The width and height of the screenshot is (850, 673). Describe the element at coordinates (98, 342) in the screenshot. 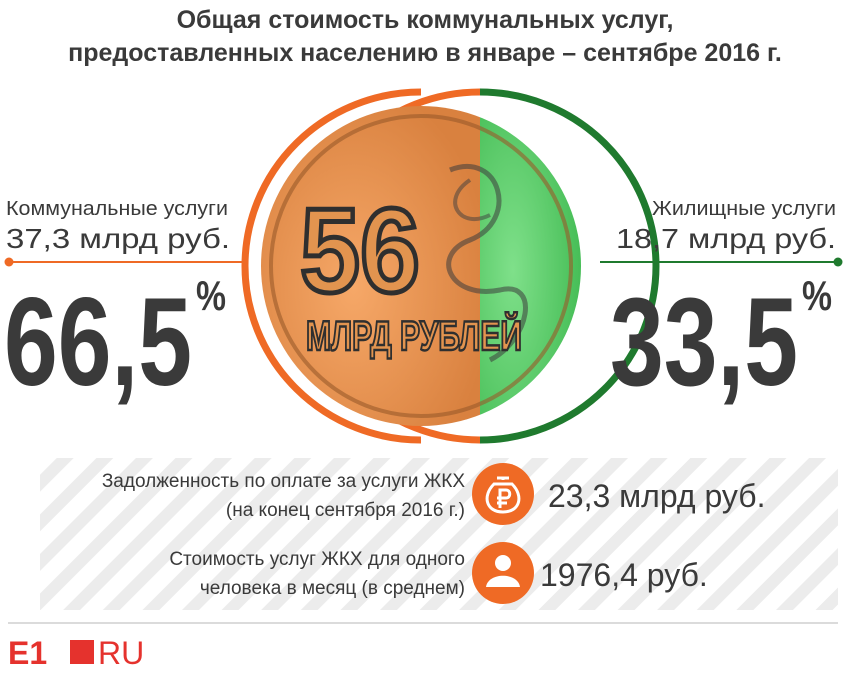

I see `left-percent: 66,5` at that location.